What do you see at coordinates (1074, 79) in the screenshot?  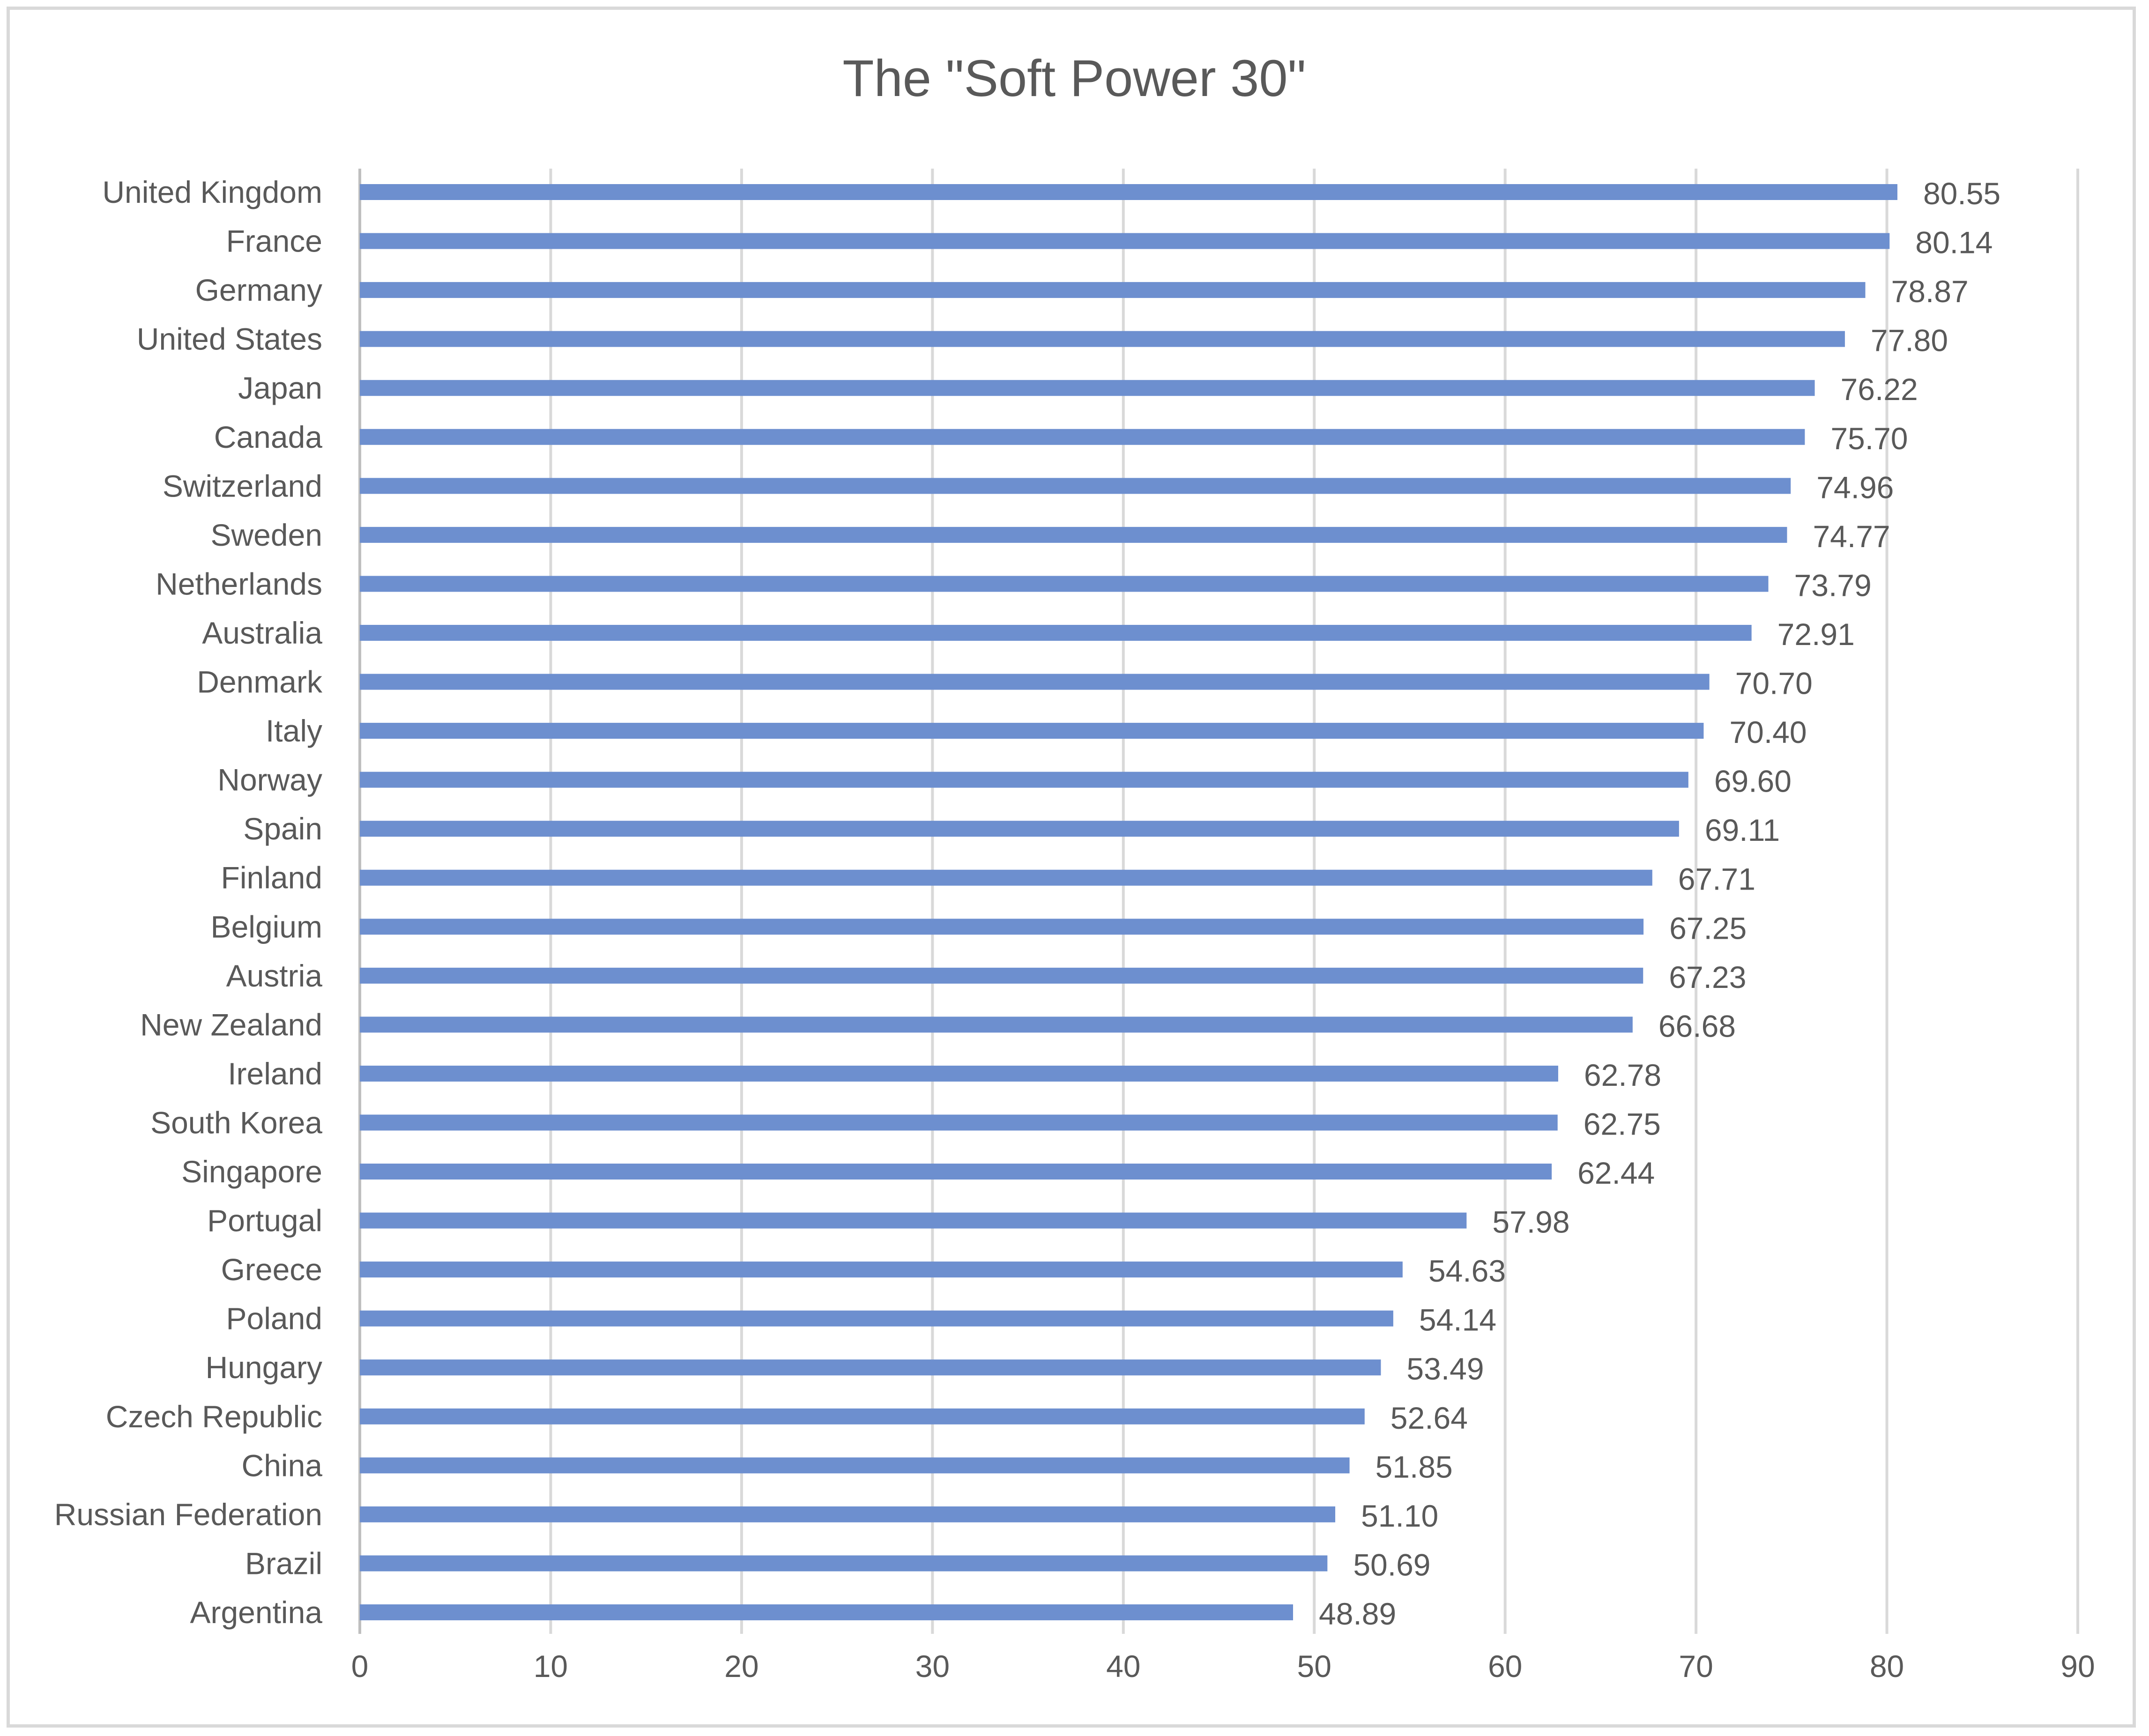 I see `chart-title: The "Soft Power 30"` at bounding box center [1074, 79].